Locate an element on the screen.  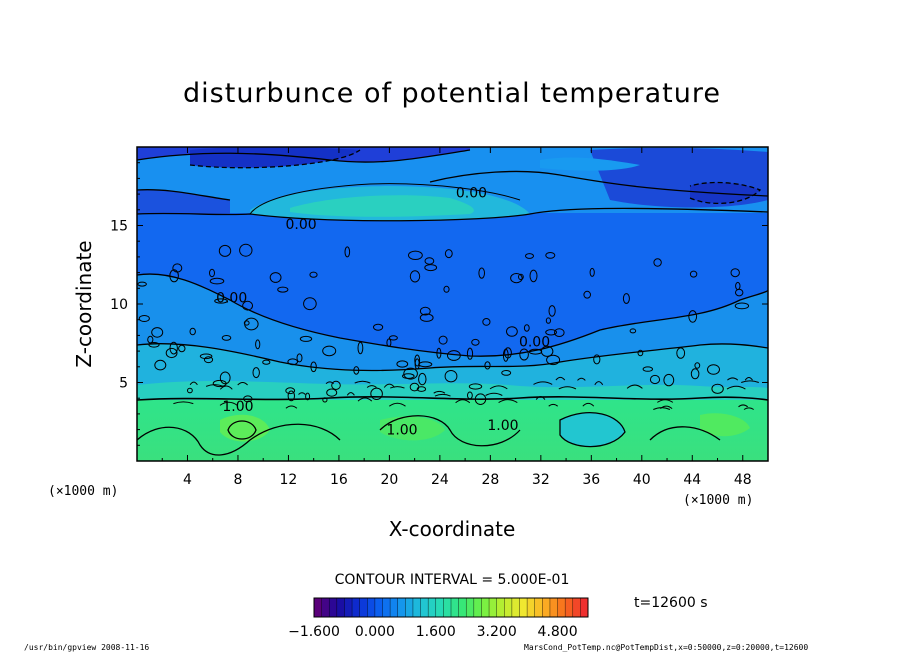
x-tick-label: 48 is located at coordinates (743, 480).